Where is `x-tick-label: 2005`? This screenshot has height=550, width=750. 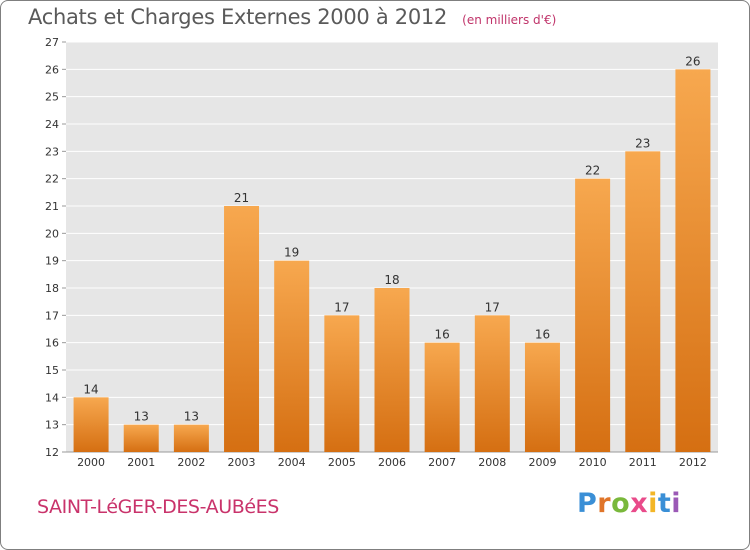 x-tick-label: 2005 is located at coordinates (342, 462).